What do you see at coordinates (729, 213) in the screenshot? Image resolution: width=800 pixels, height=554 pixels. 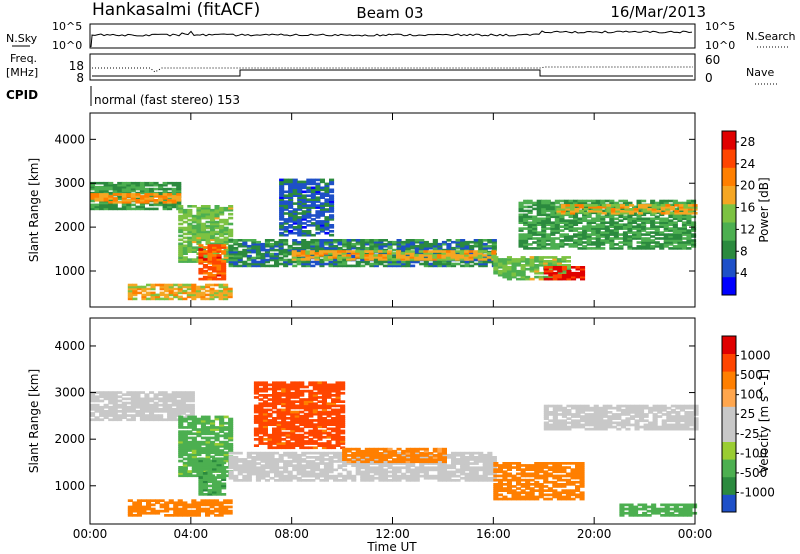 I see `colorbar-frame` at bounding box center [729, 213].